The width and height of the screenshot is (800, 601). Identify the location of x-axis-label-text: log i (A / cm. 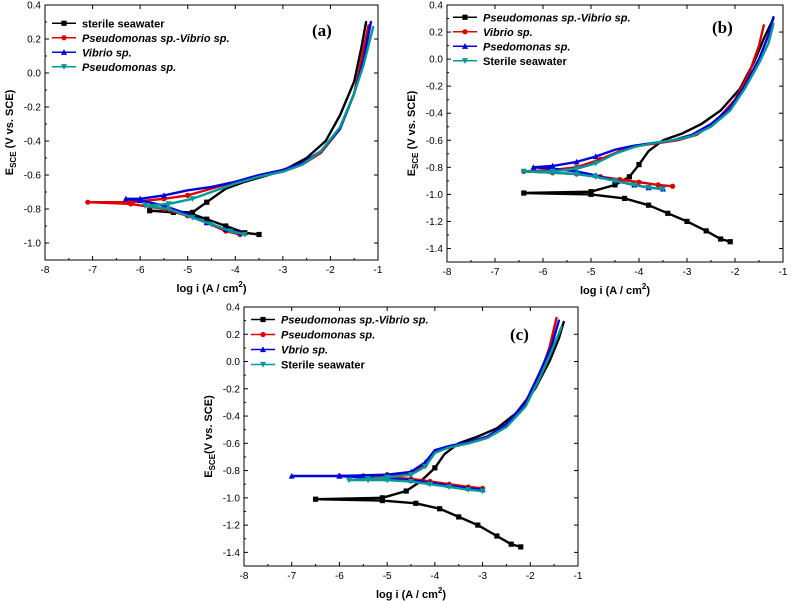
(207, 289).